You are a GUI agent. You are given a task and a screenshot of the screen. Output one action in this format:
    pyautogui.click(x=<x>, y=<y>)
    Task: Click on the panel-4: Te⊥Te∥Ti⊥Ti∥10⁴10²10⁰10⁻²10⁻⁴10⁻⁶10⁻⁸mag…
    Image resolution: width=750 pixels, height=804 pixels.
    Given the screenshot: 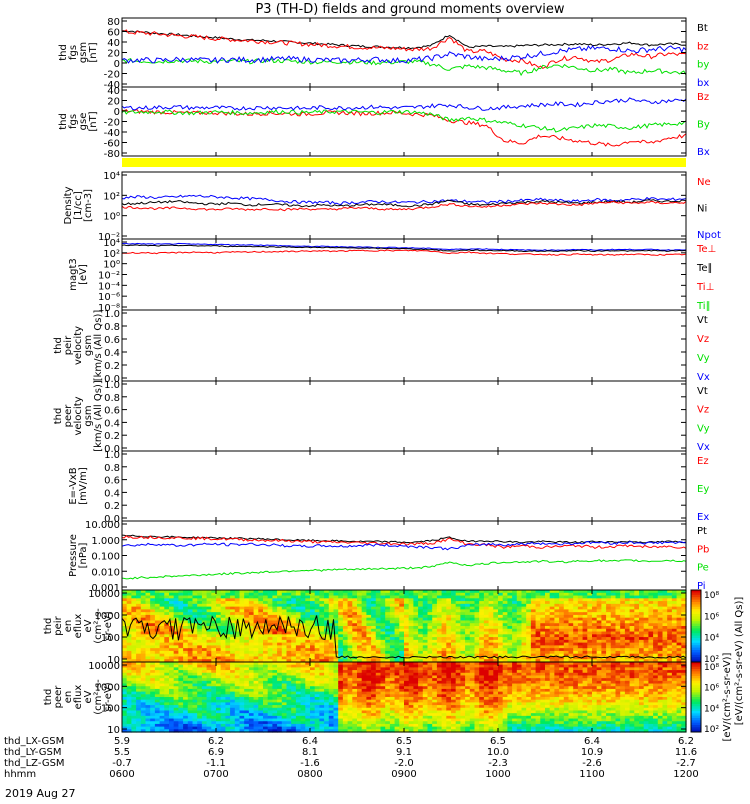 What is the action you would take?
    pyautogui.click(x=392, y=276)
    